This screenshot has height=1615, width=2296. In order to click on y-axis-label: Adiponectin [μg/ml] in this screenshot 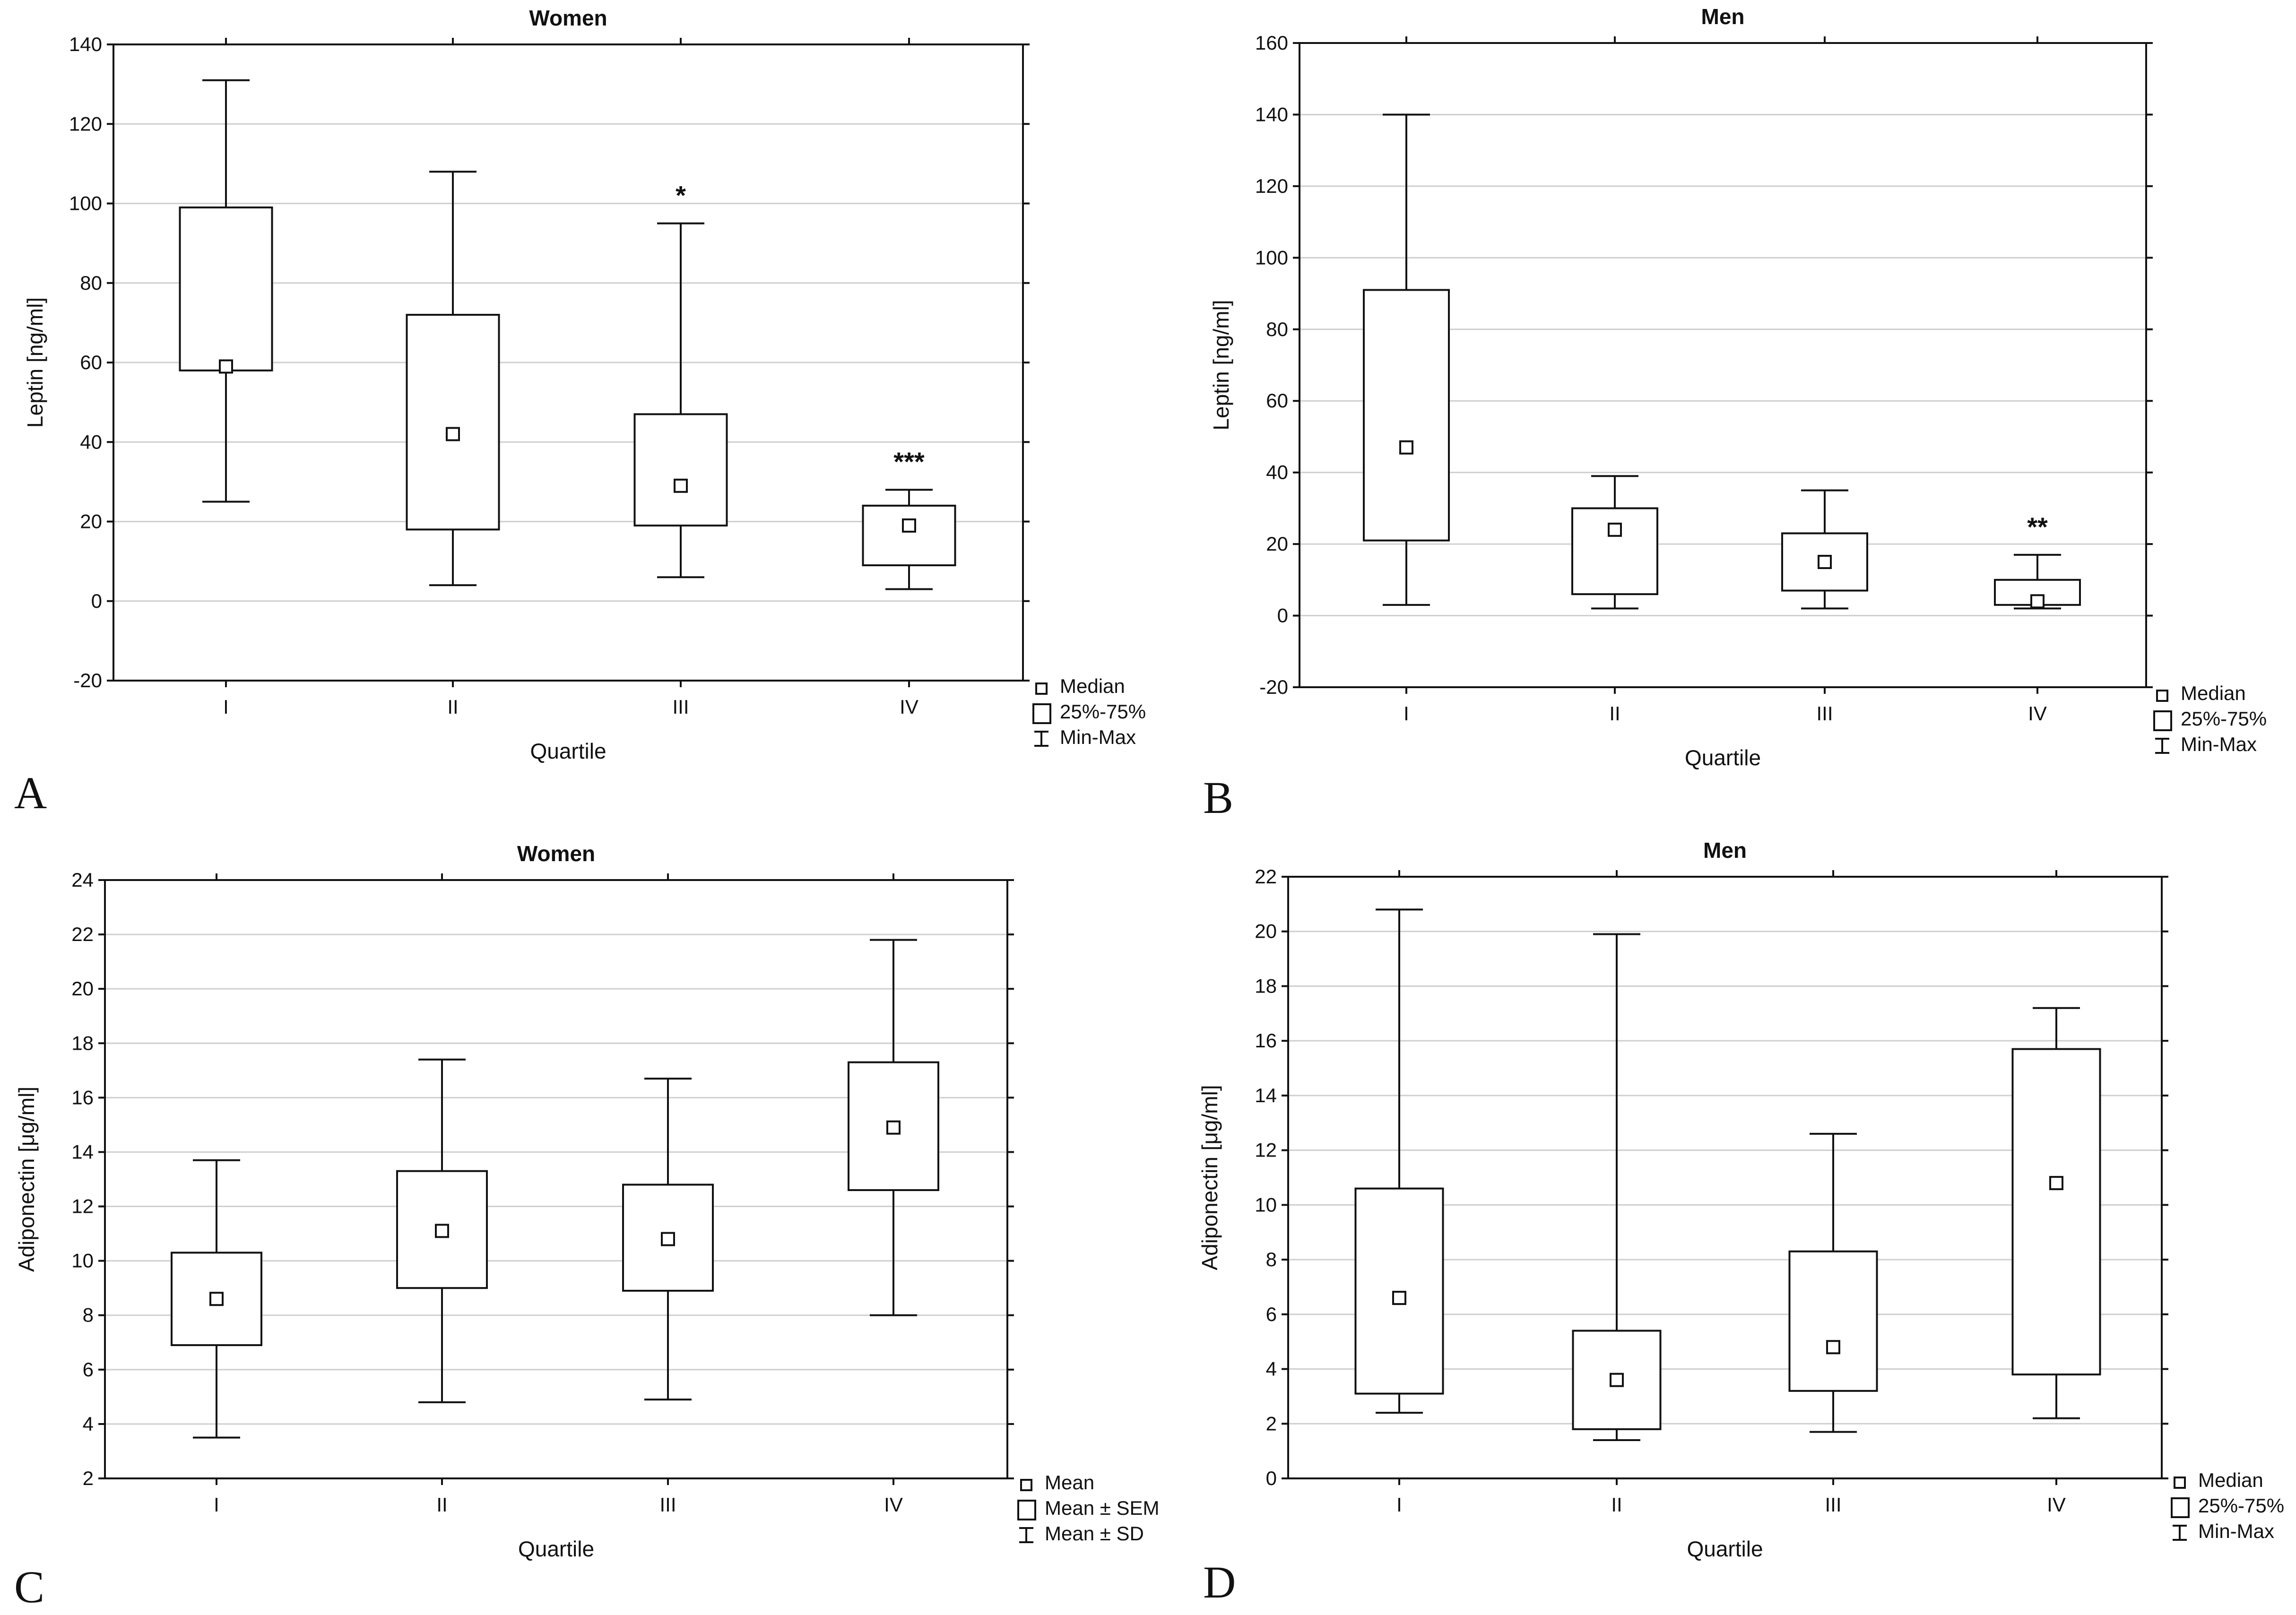, I will do `click(26, 1179)`.